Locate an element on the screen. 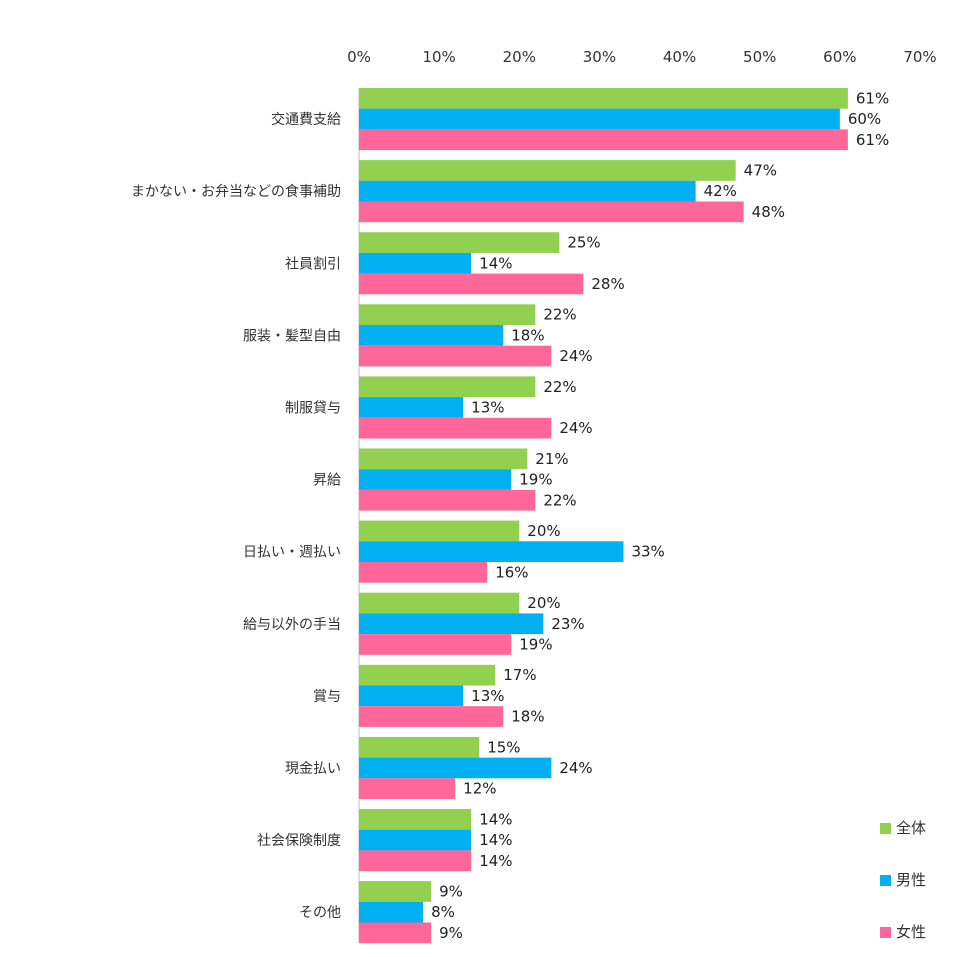 This screenshot has height=957, width=953. category-label: 制服貸与 is located at coordinates (313, 408).